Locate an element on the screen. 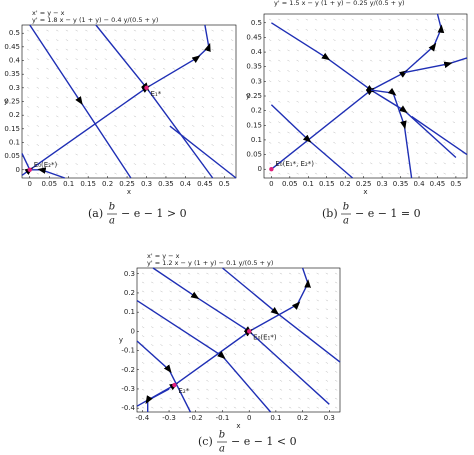  caption-condition: − e − 1 = 0 is located at coordinates (388, 213).